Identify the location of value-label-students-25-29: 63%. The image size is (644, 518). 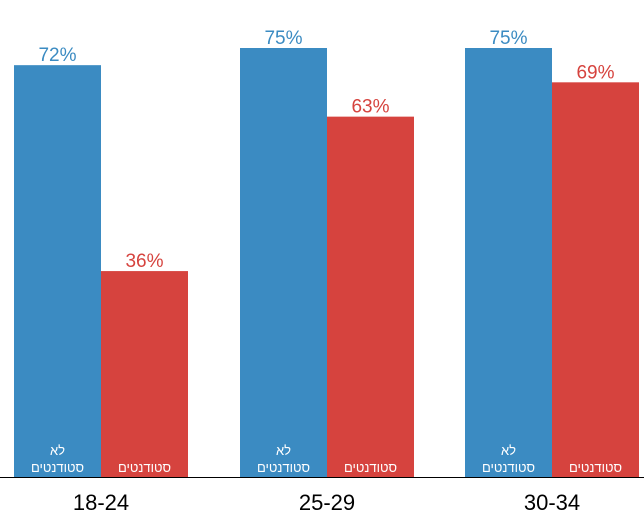
(370, 107).